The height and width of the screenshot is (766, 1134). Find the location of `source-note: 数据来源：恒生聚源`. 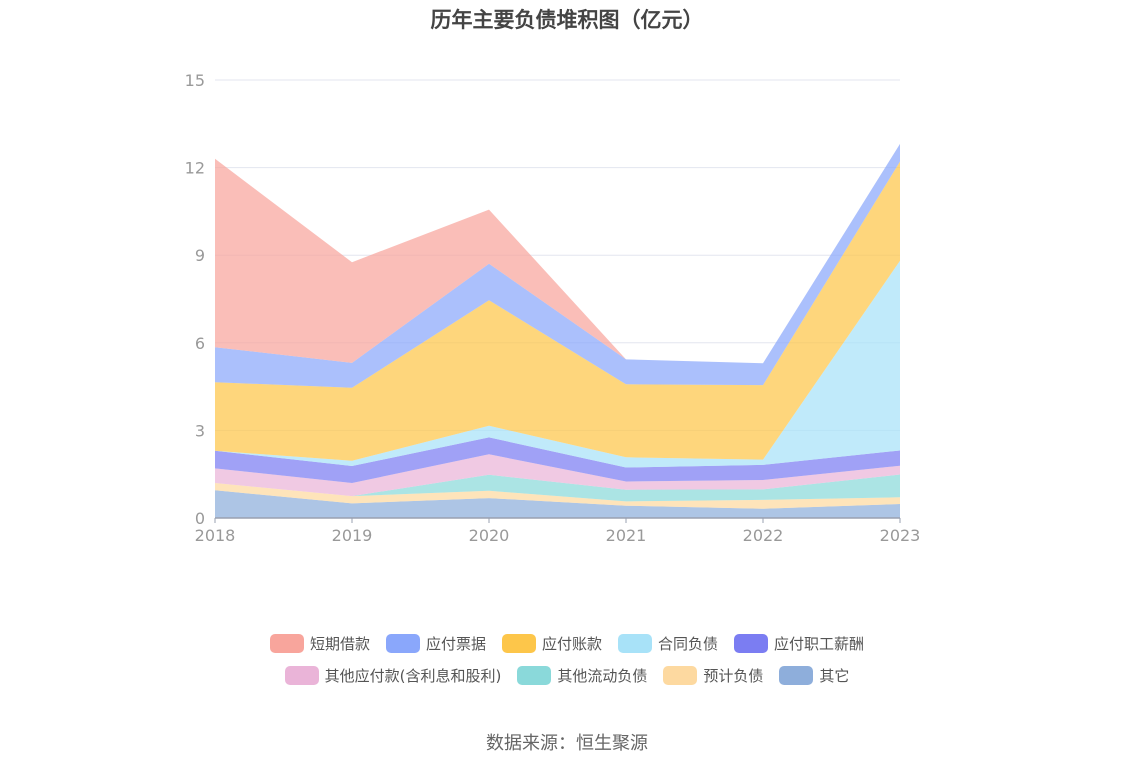

source-note: 数据来源：恒生聚源 is located at coordinates (567, 743).